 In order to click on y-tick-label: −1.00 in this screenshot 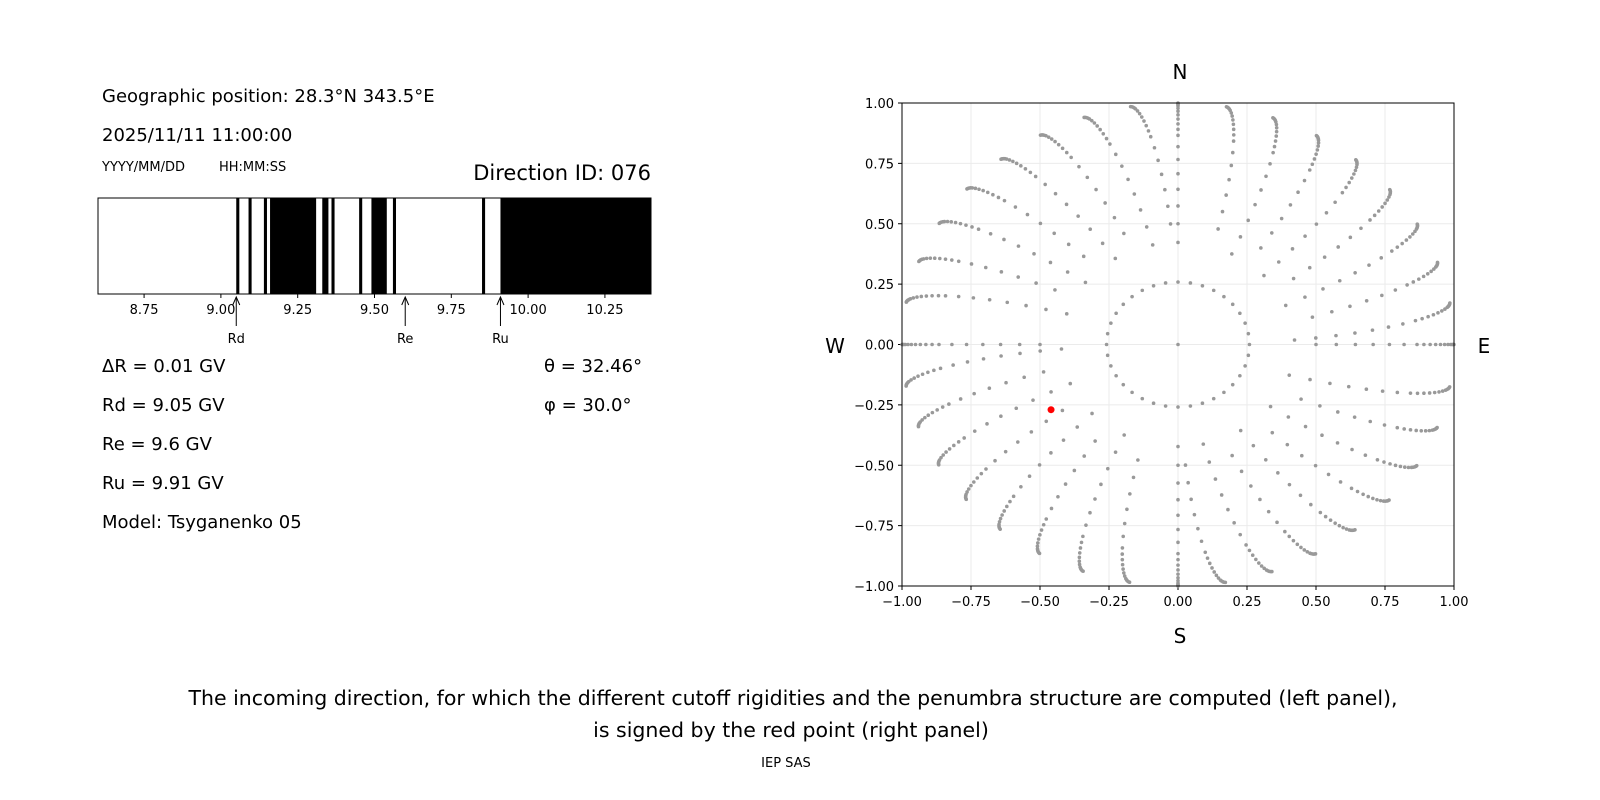, I will do `click(874, 587)`.